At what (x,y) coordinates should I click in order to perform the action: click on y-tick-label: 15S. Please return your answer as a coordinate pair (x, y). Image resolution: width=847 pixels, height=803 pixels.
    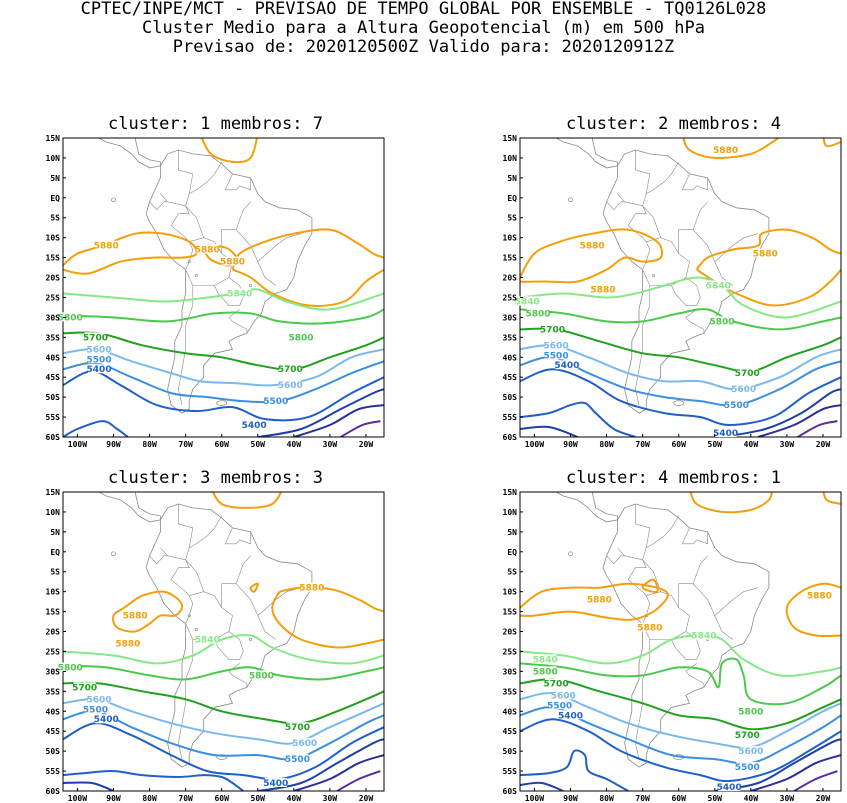
    Looking at the image, I should click on (510, 612).